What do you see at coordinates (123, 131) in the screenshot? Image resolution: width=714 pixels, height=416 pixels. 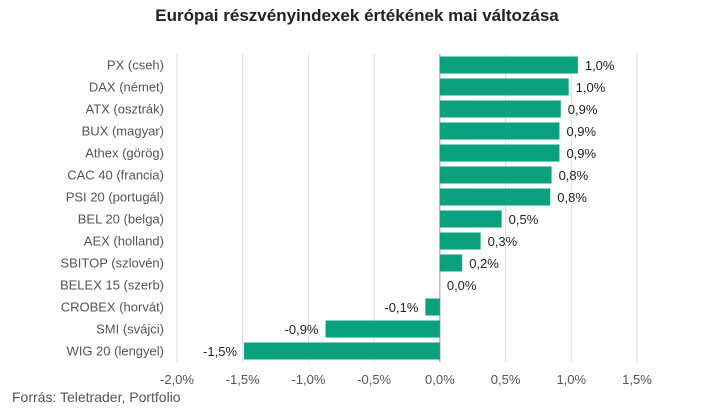 I see `category-label: BUX (magyar)` at bounding box center [123, 131].